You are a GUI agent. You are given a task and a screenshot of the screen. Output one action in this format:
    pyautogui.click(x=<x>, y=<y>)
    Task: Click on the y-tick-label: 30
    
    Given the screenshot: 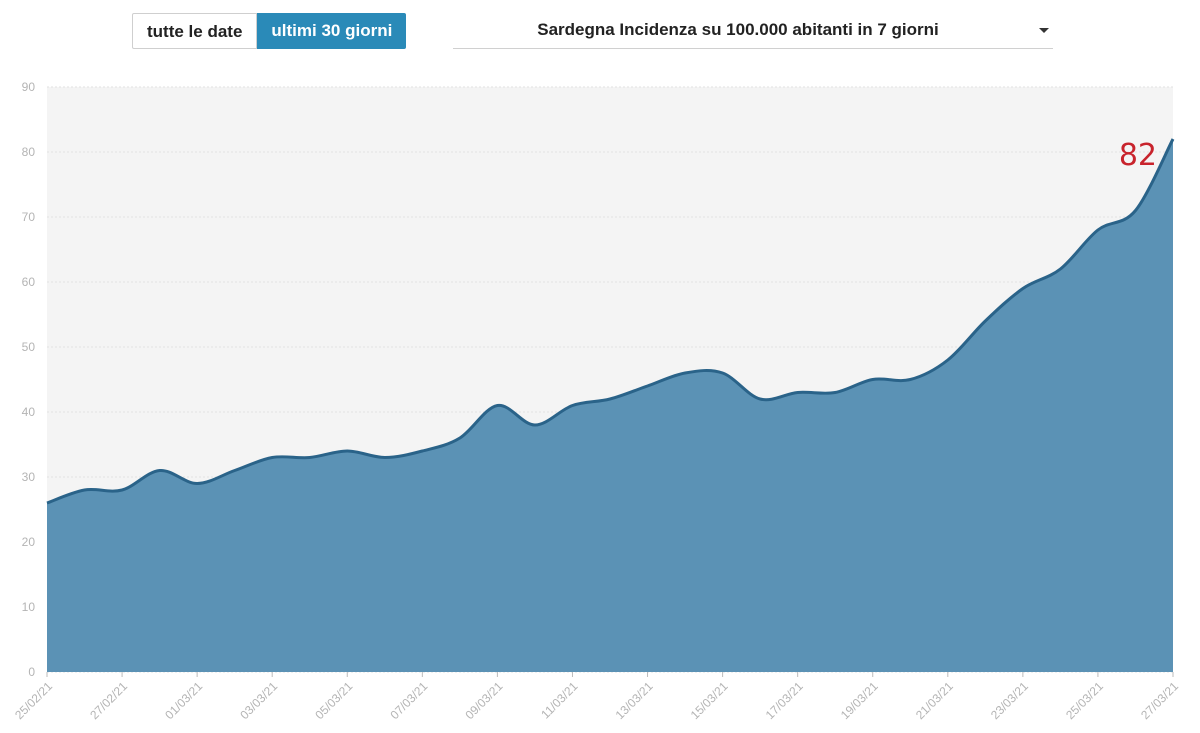 What is the action you would take?
    pyautogui.click(x=29, y=477)
    